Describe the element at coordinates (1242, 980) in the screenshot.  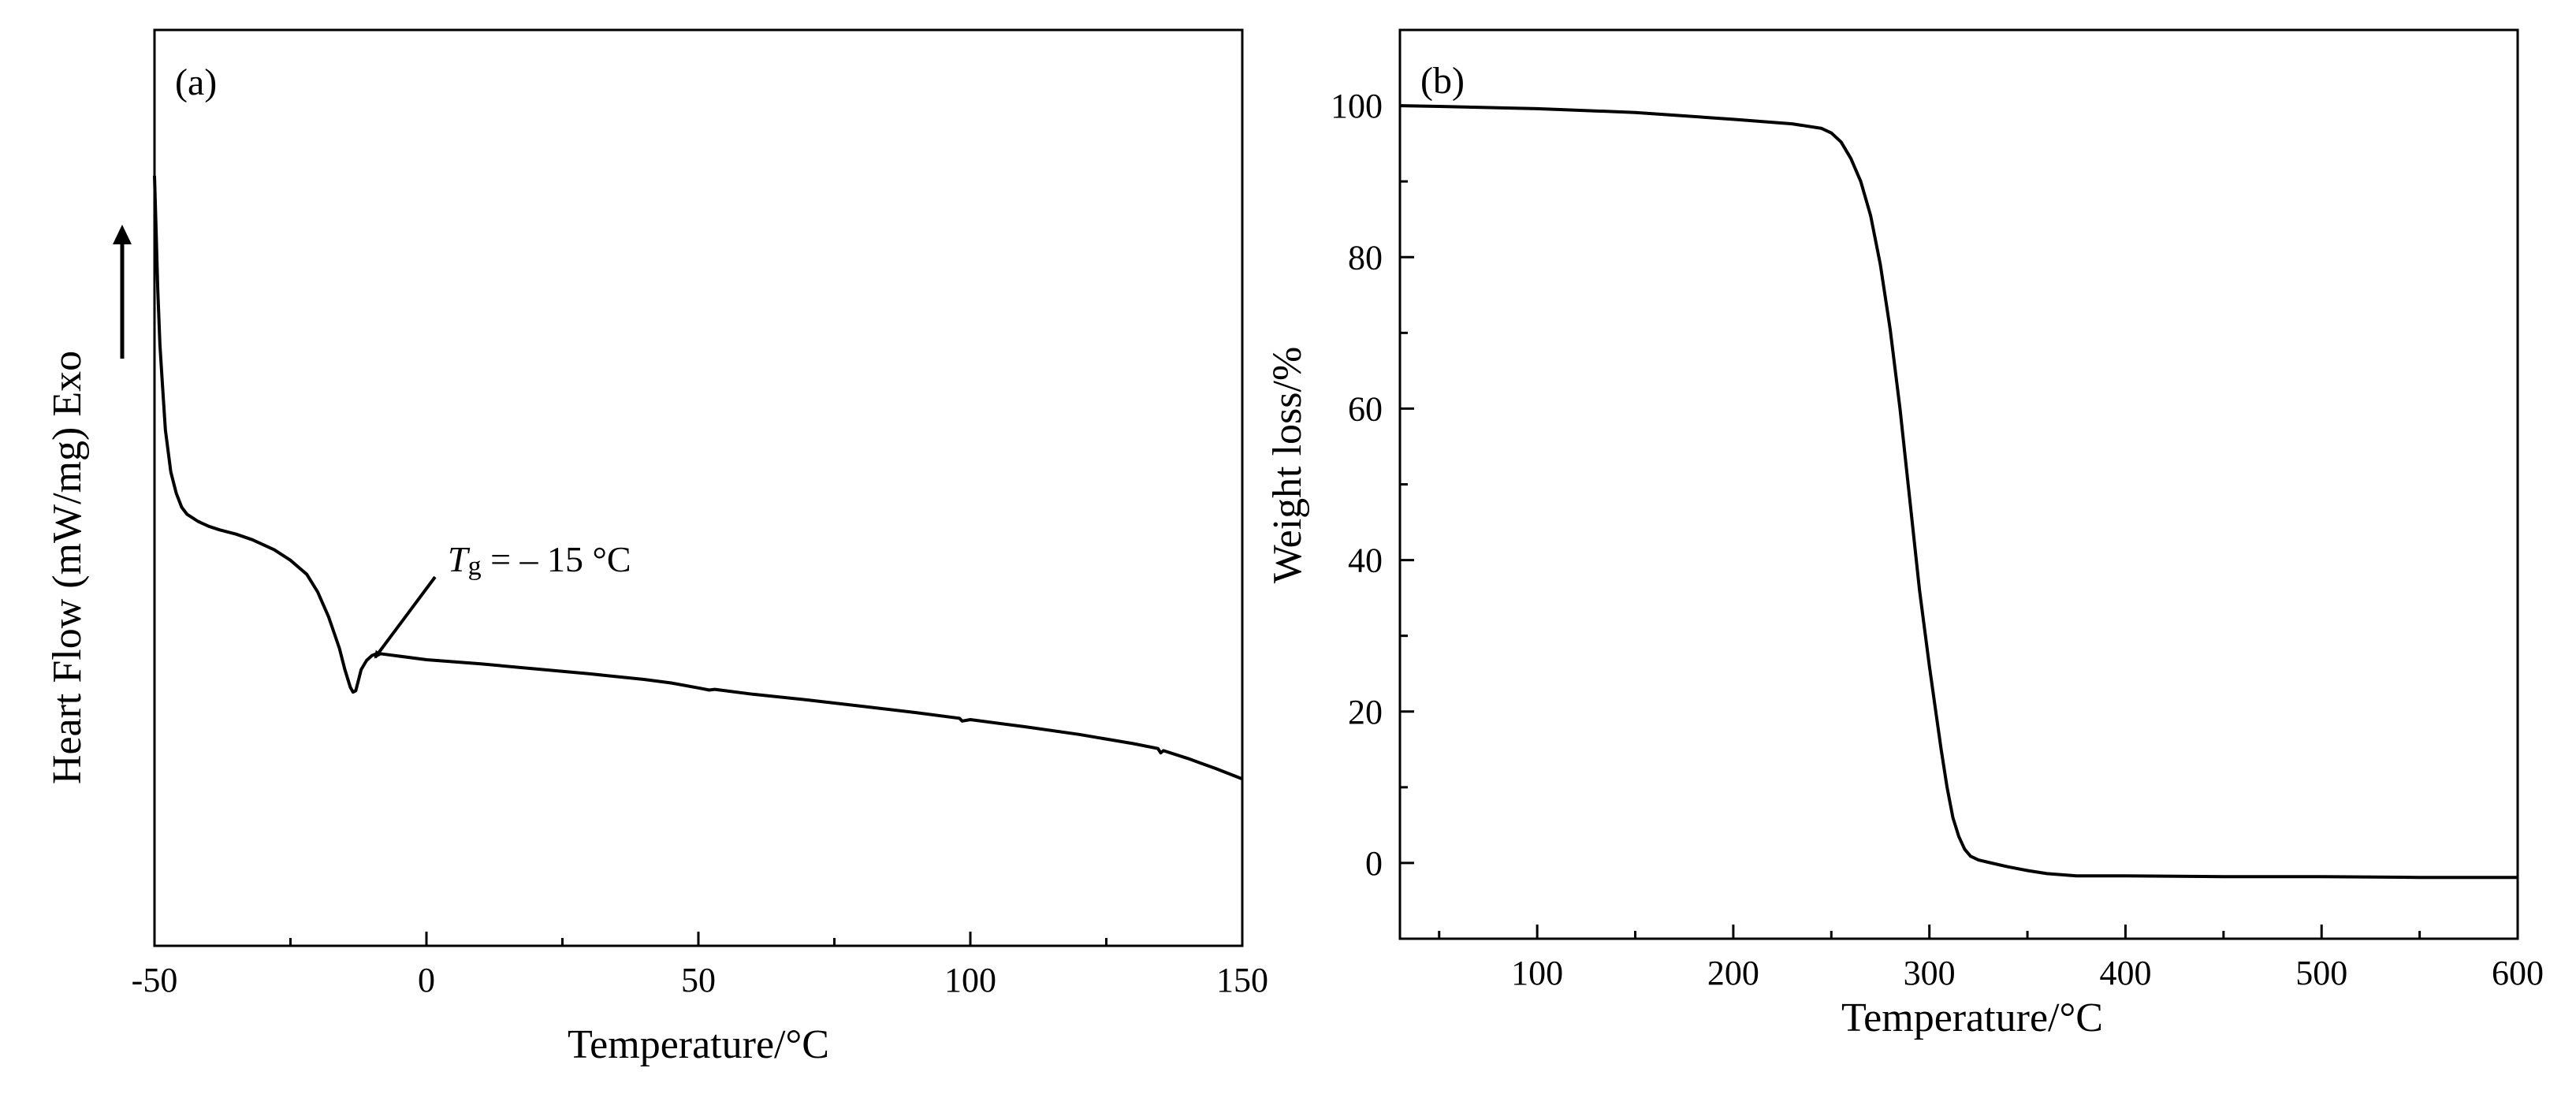
I see `x-tick-label-a: 150` at that location.